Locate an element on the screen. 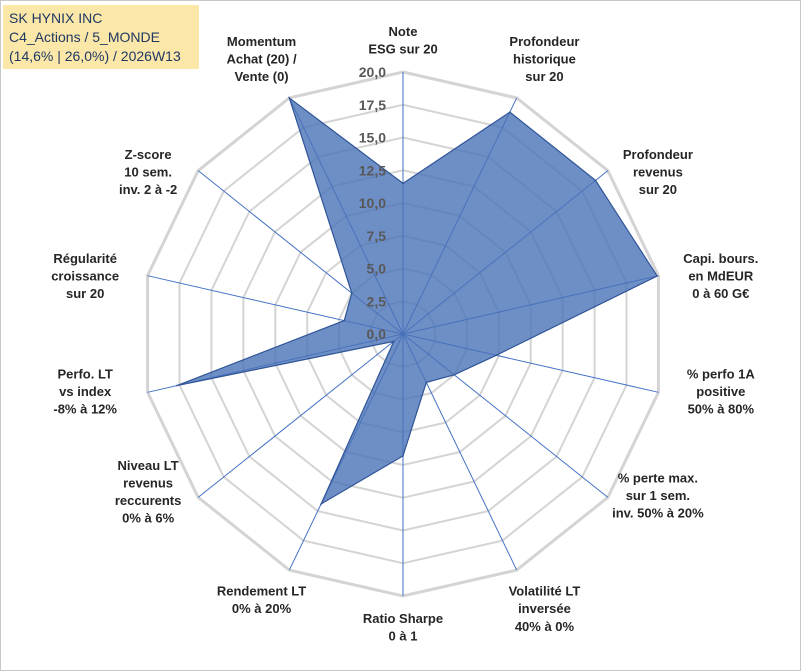  axis-label-line: 0% à 20% is located at coordinates (262, 608).